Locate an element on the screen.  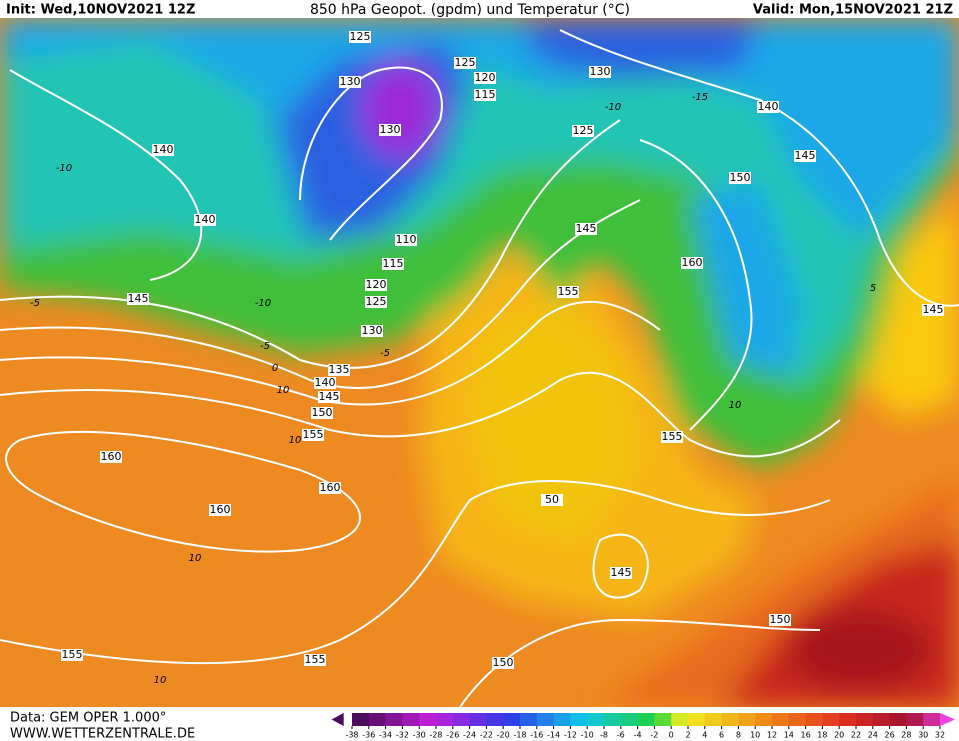
colorbar-tick-label: -2 is located at coordinates (654, 735).